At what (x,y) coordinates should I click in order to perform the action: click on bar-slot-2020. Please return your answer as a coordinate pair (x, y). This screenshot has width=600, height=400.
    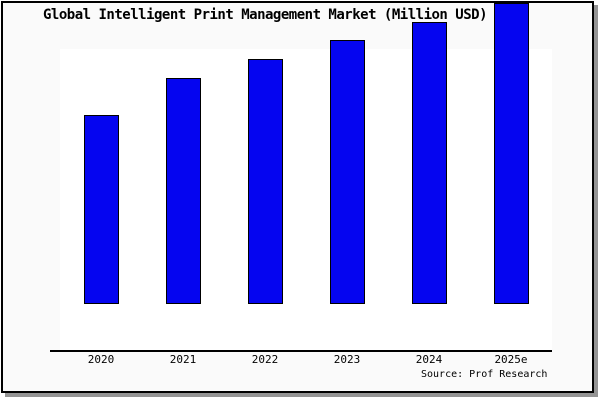
    Looking at the image, I should click on (101, 209).